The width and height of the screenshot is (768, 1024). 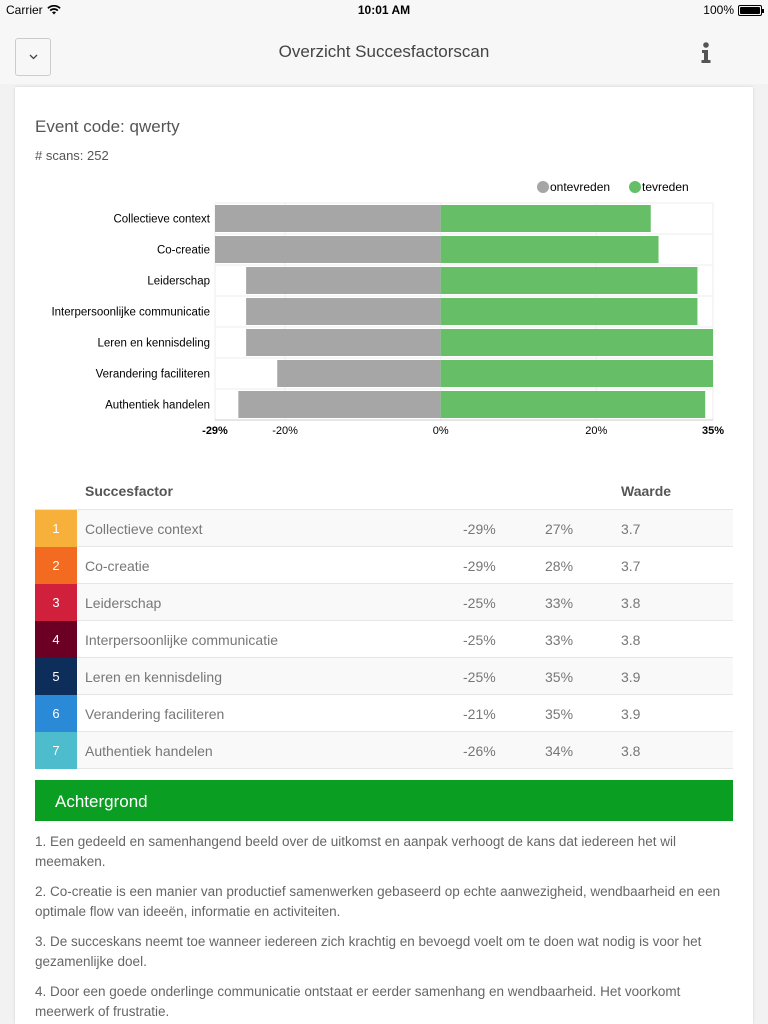 I want to click on row-factor-name: Leiderschap, so click(x=123, y=603).